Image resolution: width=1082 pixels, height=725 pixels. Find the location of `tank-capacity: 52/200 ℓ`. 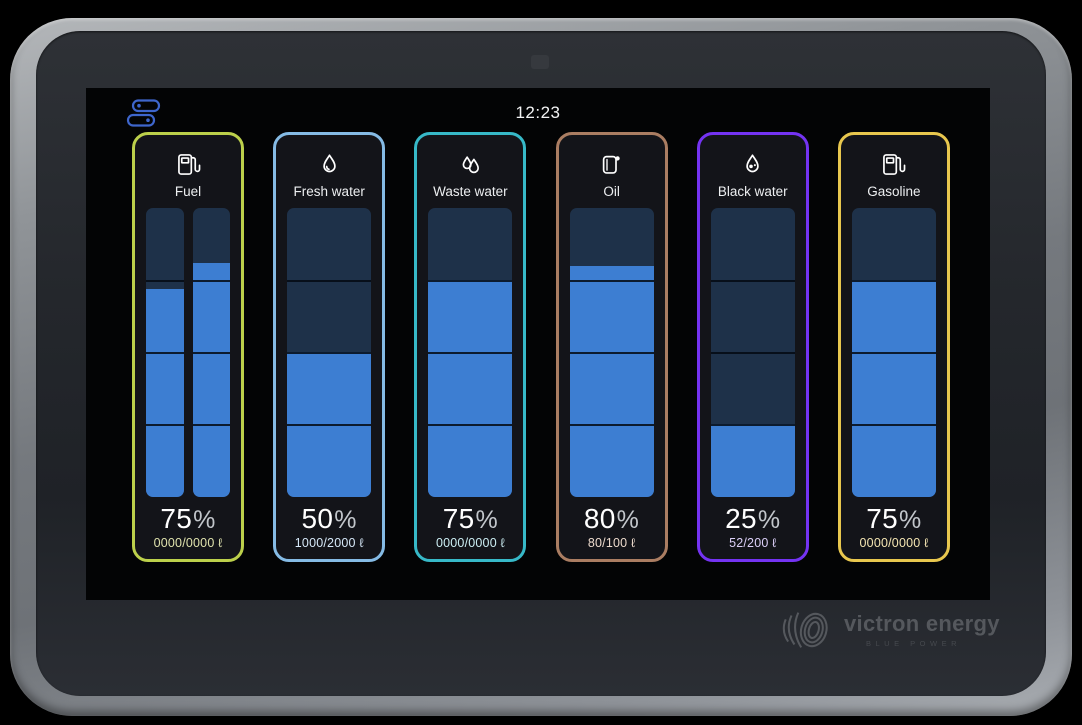

tank-capacity: 52/200 ℓ is located at coordinates (753, 543).